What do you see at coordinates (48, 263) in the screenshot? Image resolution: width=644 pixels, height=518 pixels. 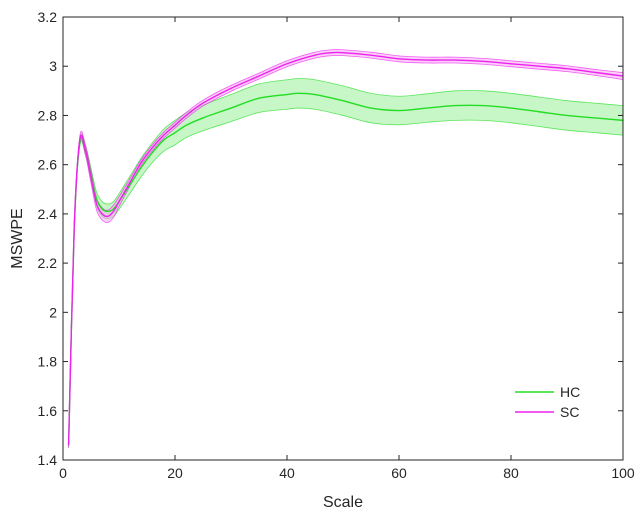 I see `y-tick-label: 2.2` at bounding box center [48, 263].